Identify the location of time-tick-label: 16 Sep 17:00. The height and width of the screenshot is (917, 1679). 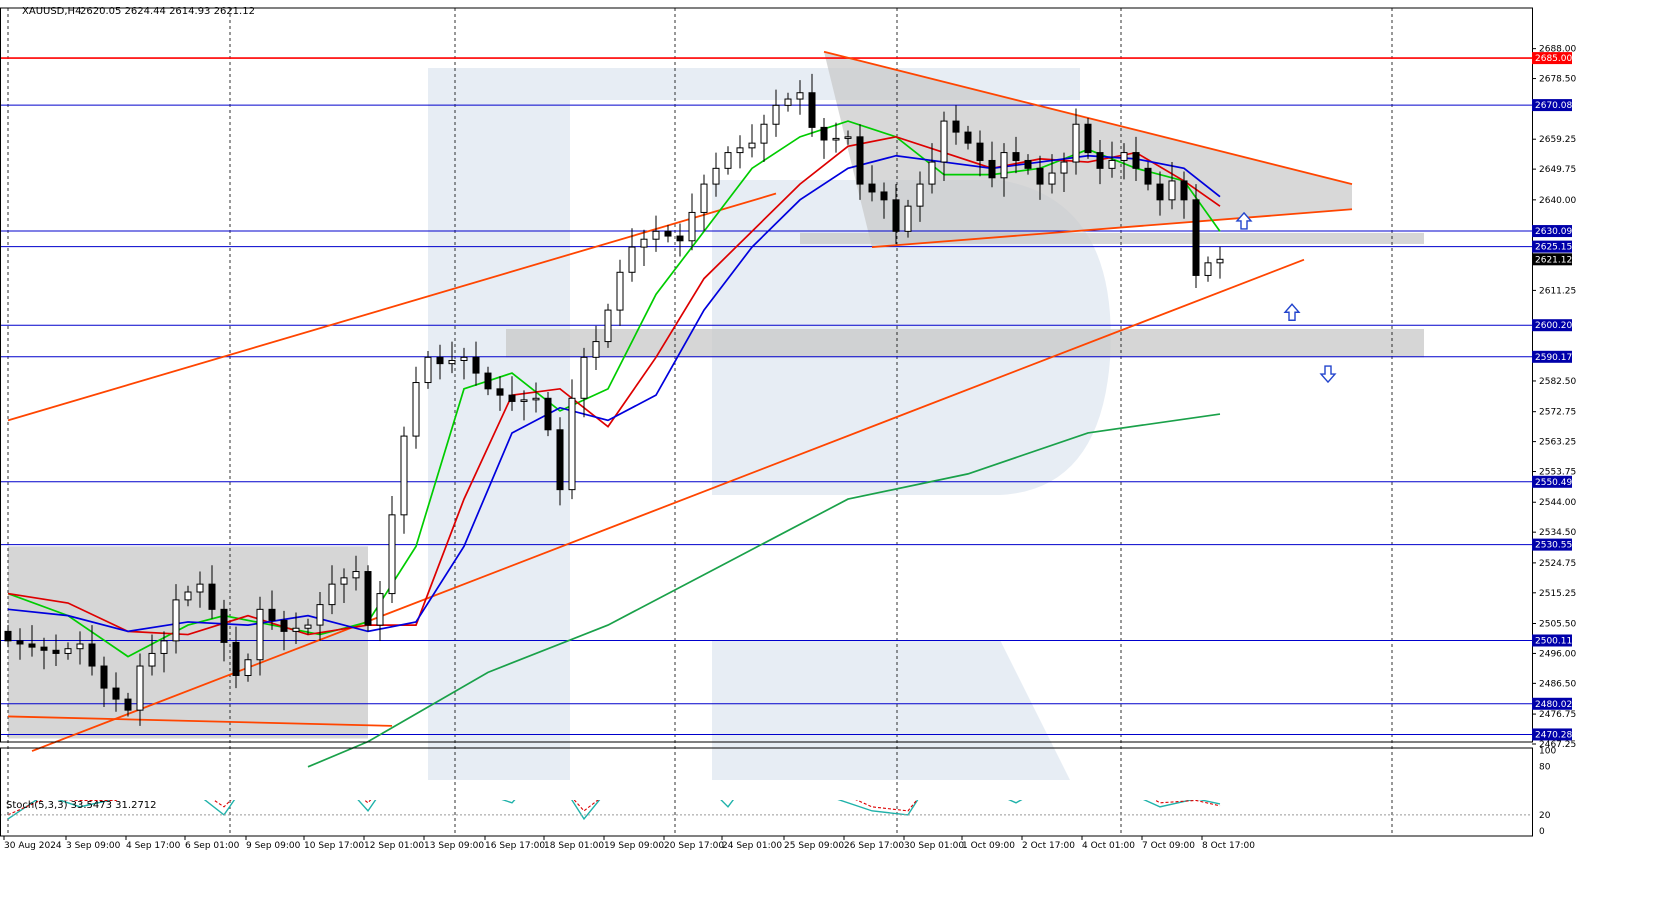
(515, 846).